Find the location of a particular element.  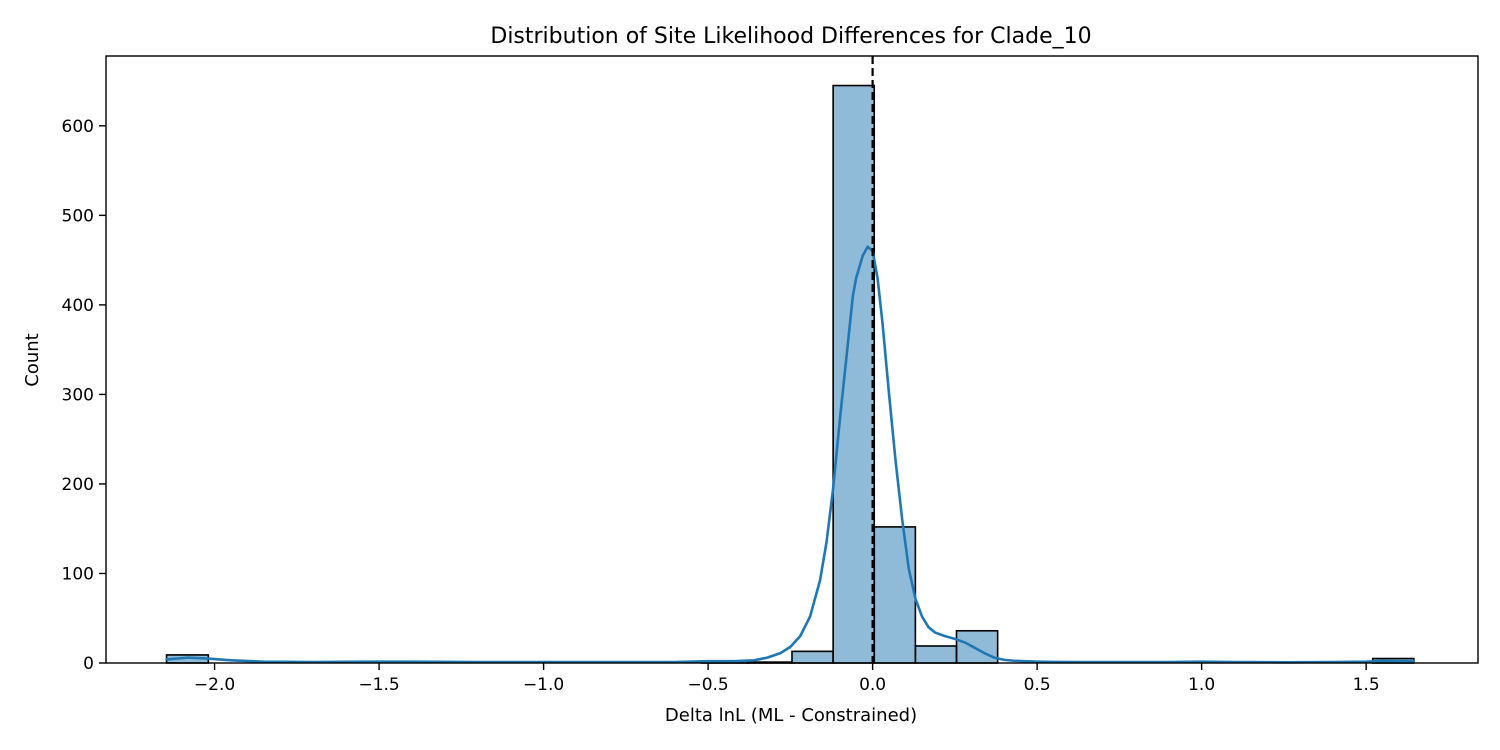

x-tick-label-6: 1.0 is located at coordinates (1201, 685).